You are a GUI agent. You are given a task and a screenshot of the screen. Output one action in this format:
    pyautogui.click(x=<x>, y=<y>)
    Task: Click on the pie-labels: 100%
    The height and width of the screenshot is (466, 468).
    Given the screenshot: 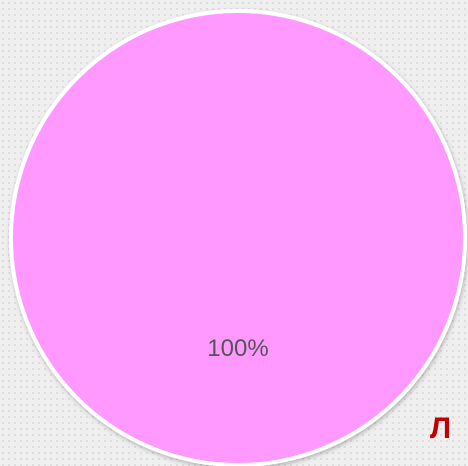 What is the action you would take?
    pyautogui.click(x=237, y=348)
    